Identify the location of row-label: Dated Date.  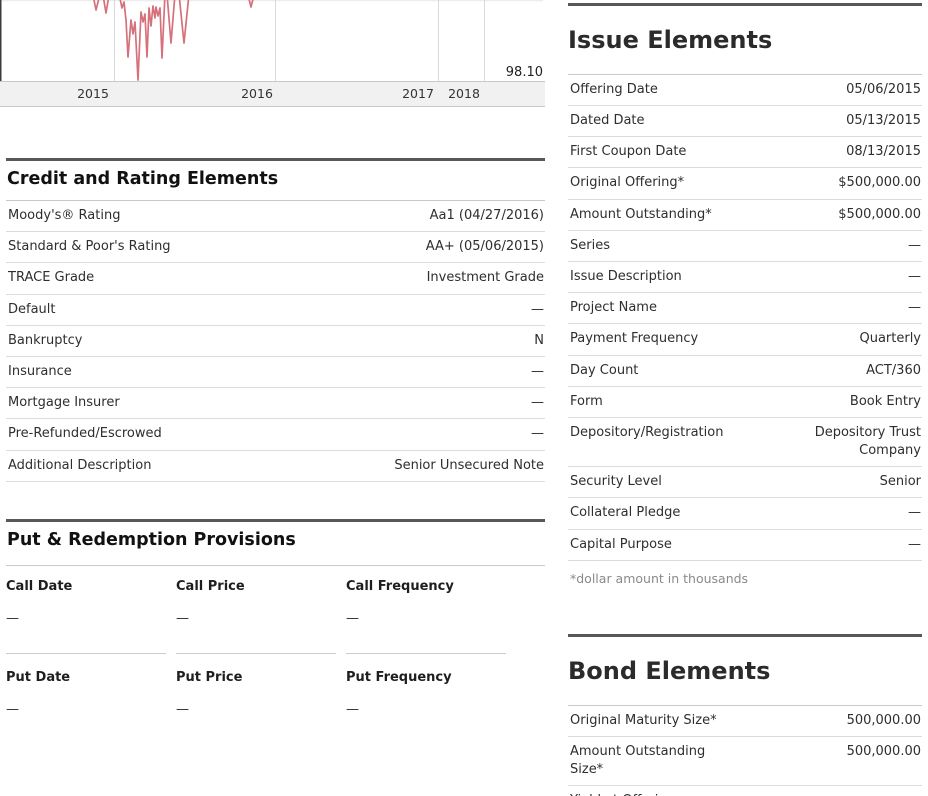
(607, 120).